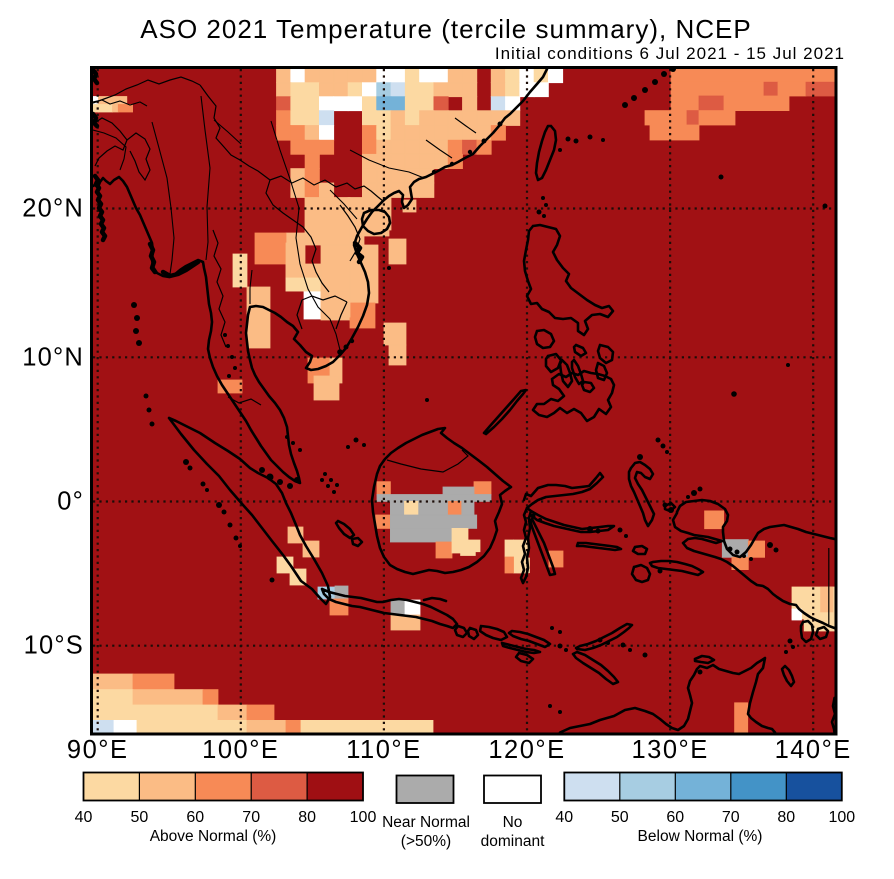 This screenshot has width=894, height=879. What do you see at coordinates (813, 750) in the screenshot?
I see `svg-text: 140°E` at bounding box center [813, 750].